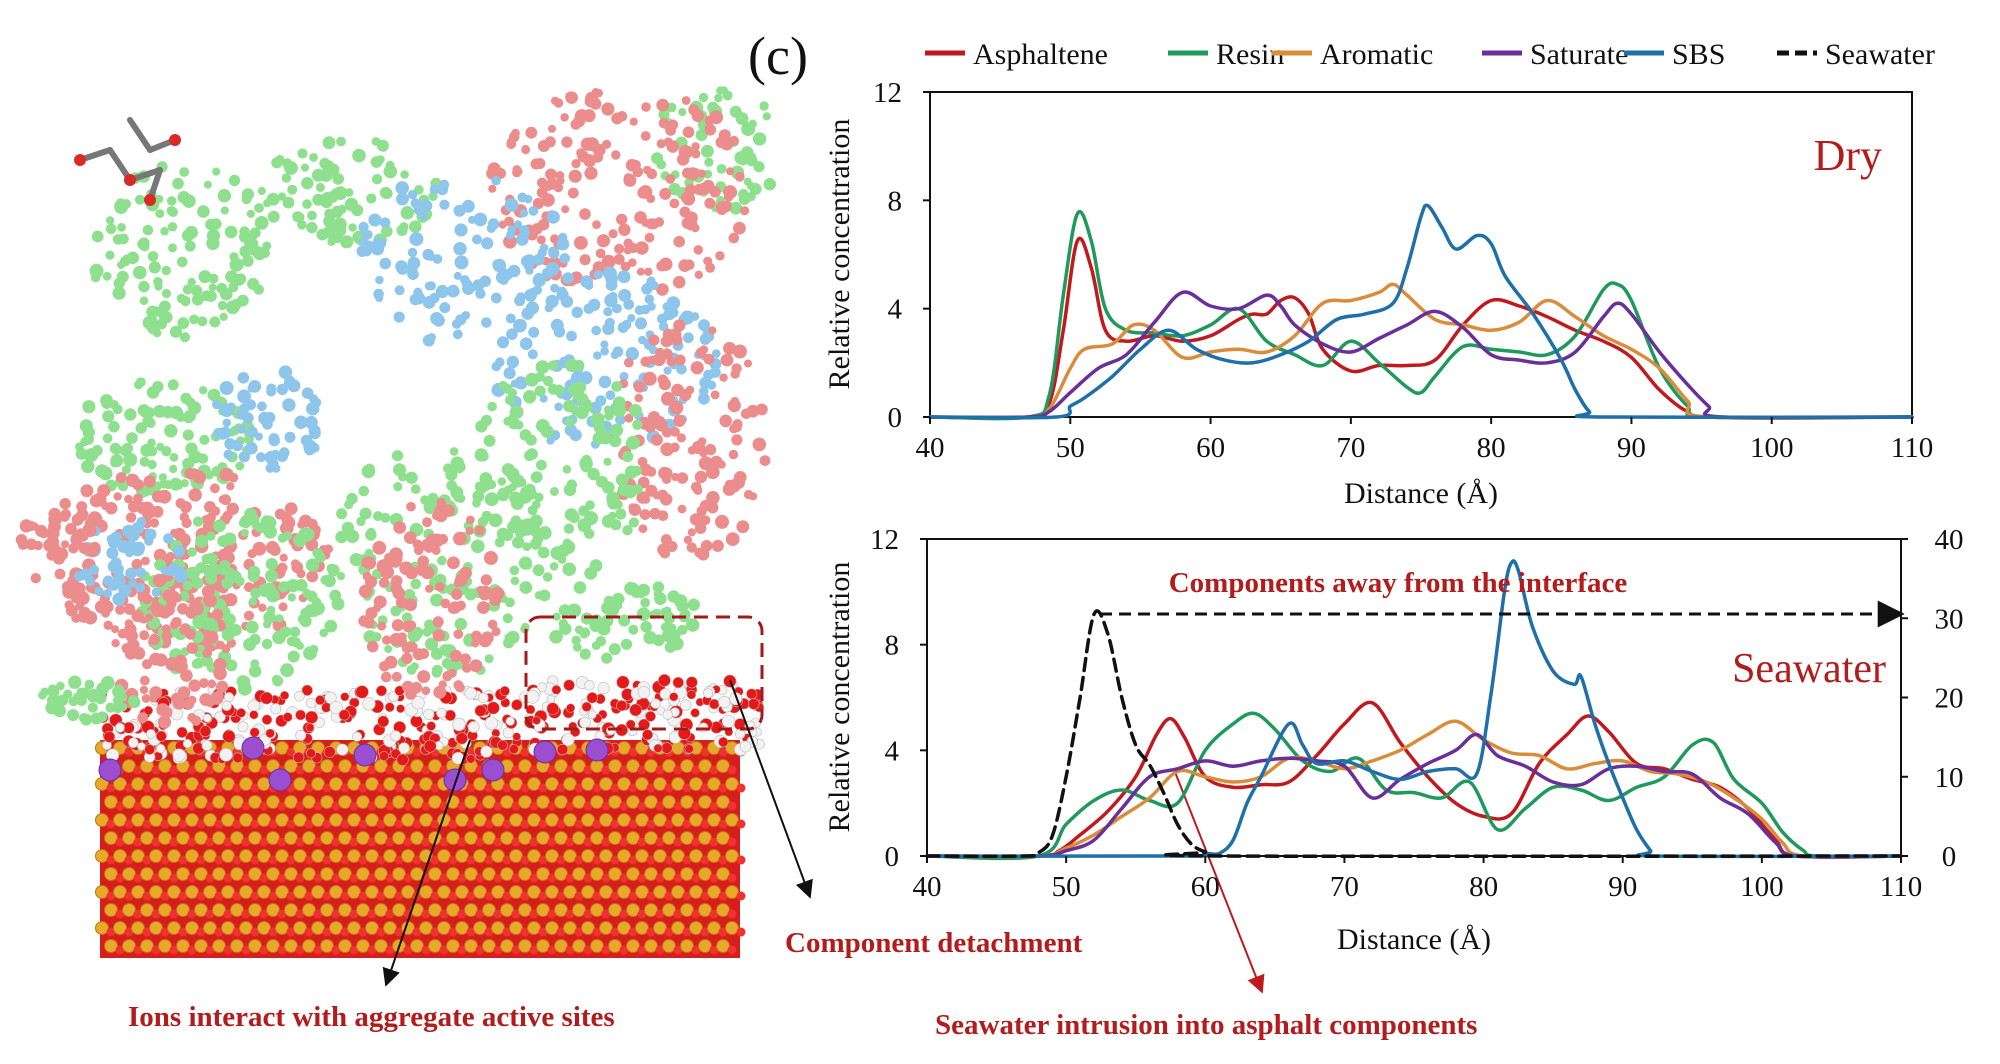  Describe the element at coordinates (1421, 328) in the screenshot. I see `dry-series-asphaltene` at that location.